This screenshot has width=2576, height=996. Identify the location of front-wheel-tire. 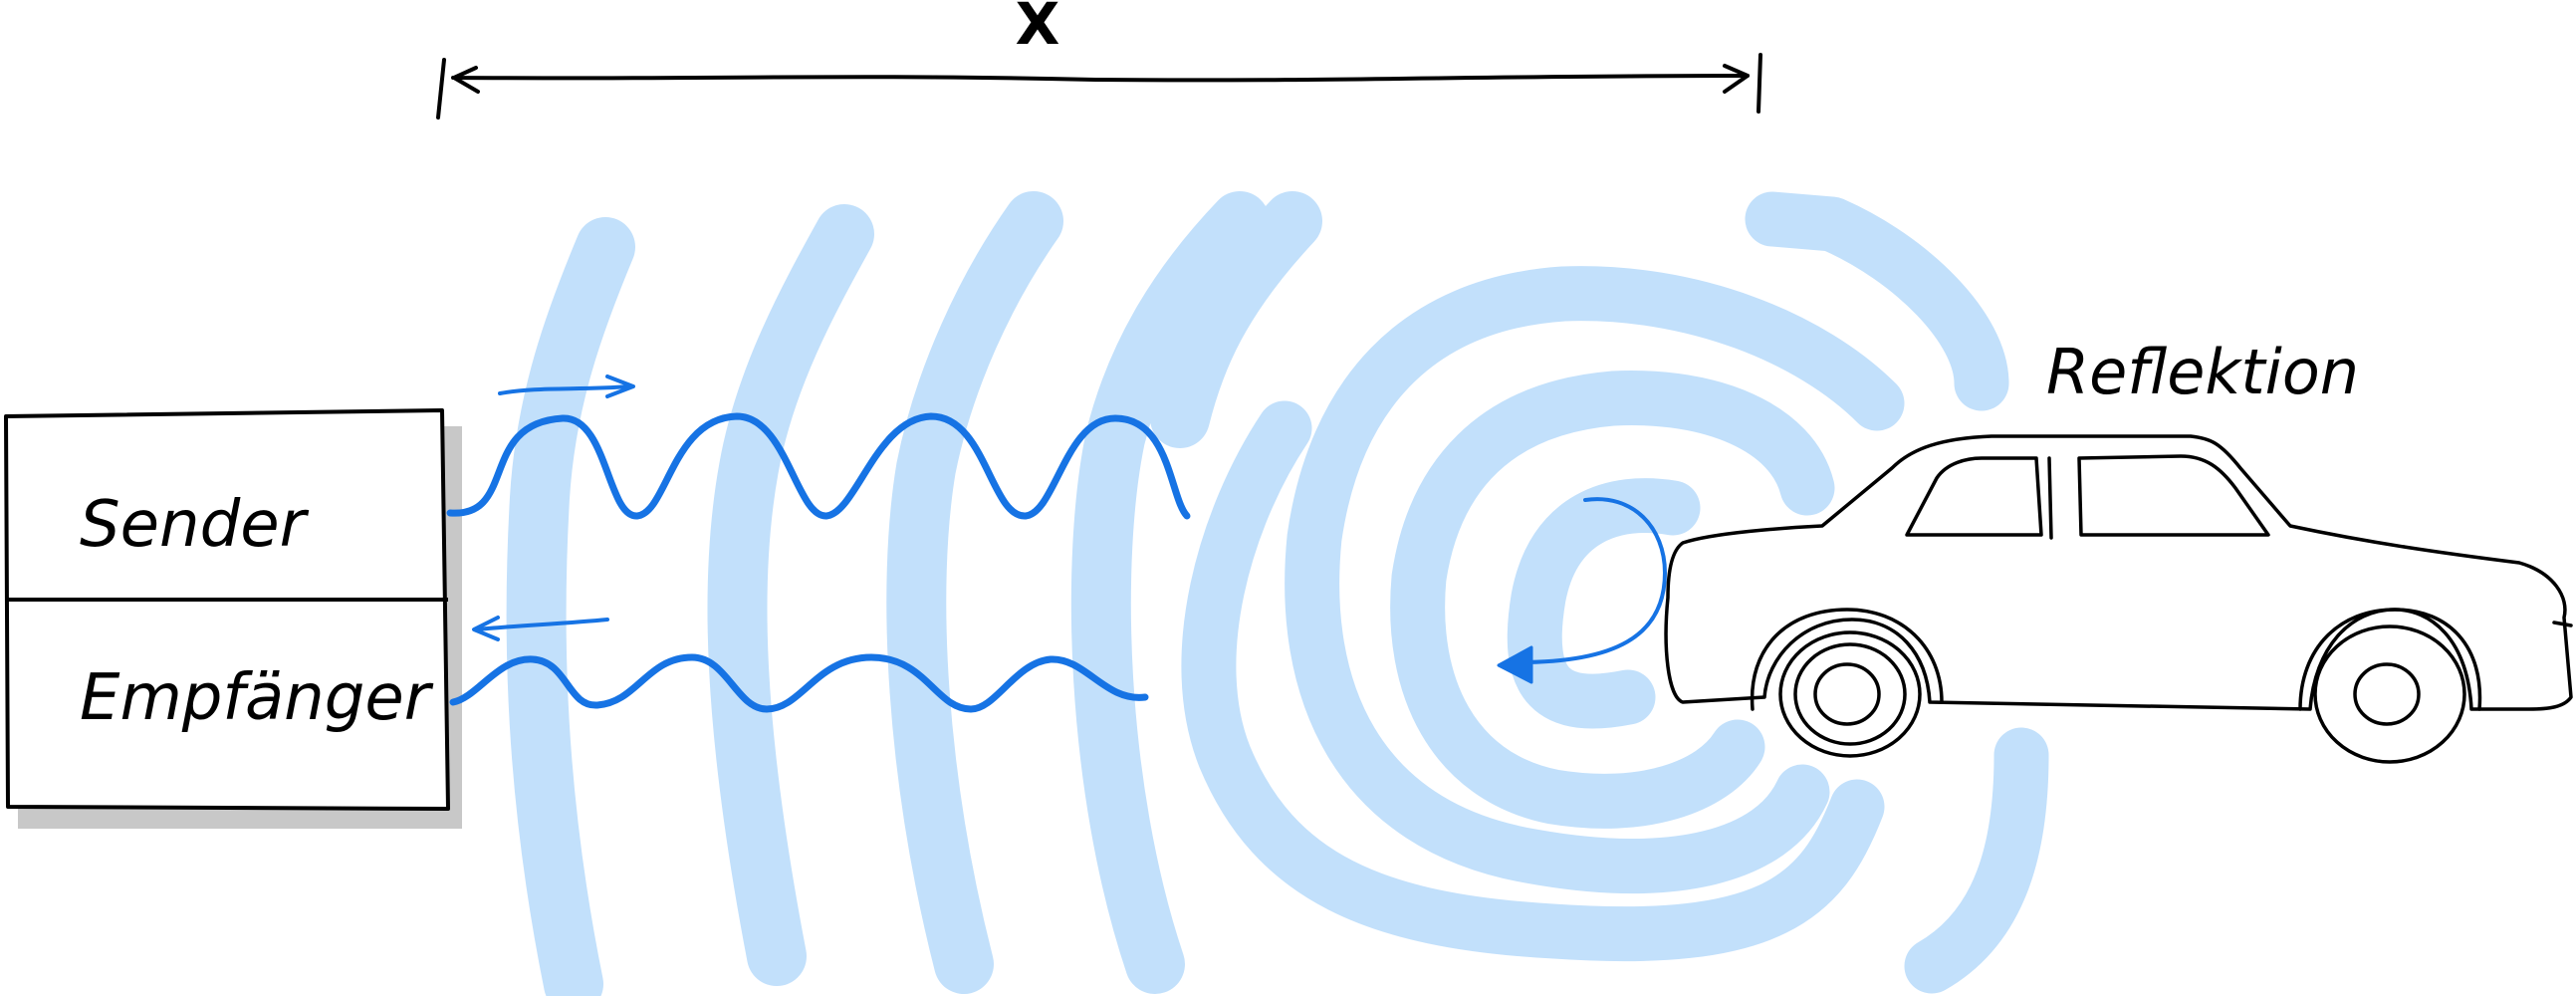
(1850, 694).